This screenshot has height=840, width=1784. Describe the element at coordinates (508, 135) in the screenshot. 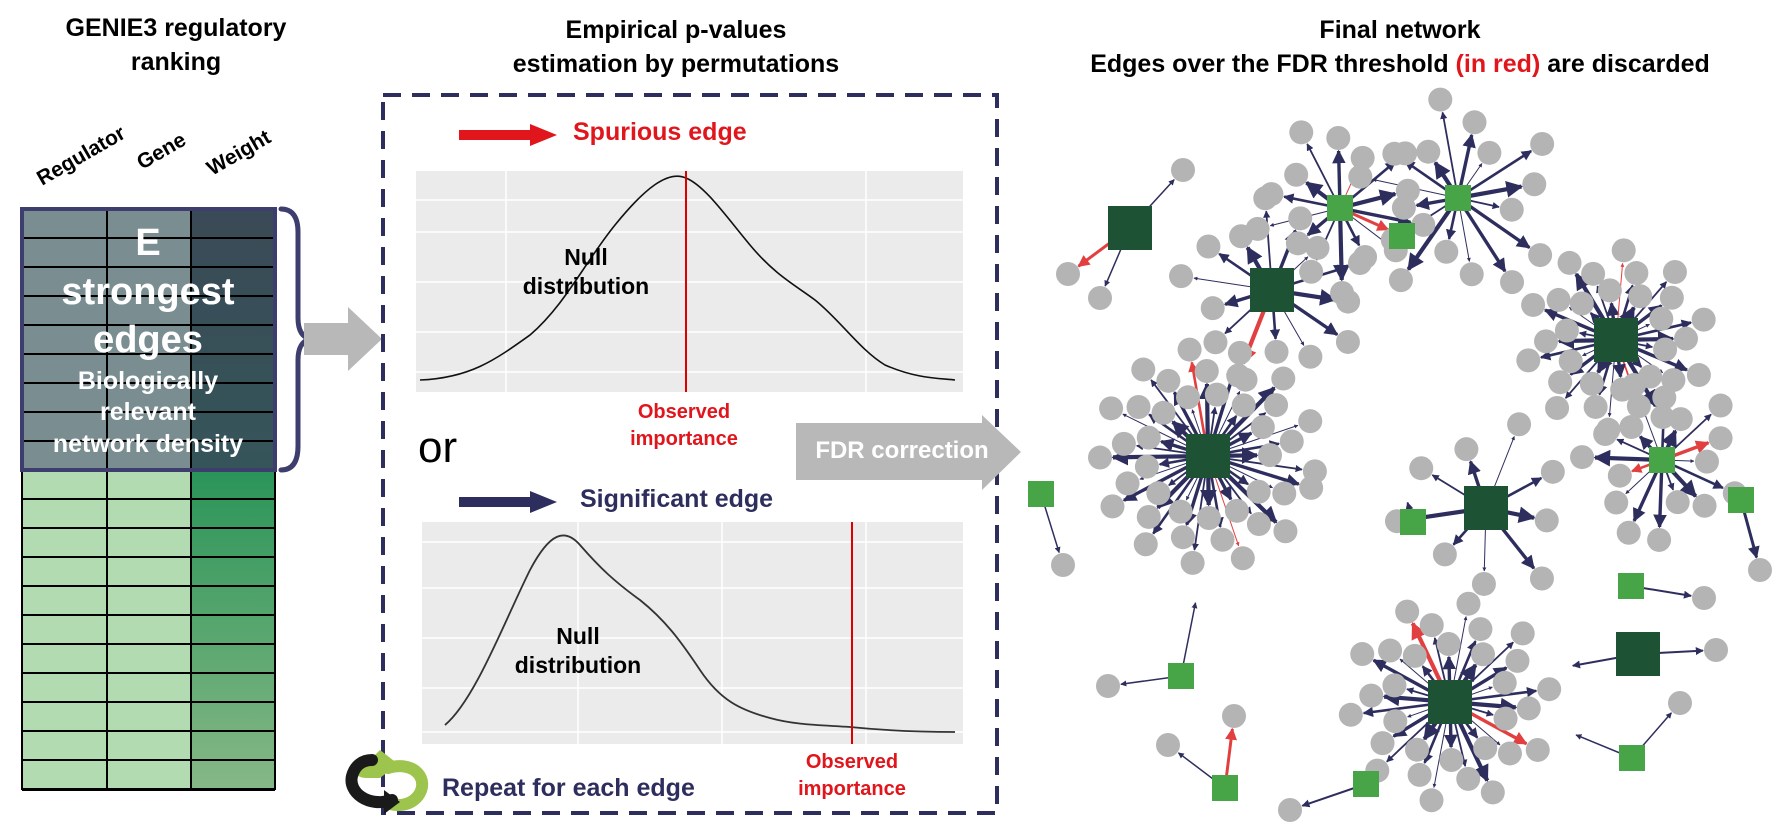

I see `spurious-arrow-icon` at that location.